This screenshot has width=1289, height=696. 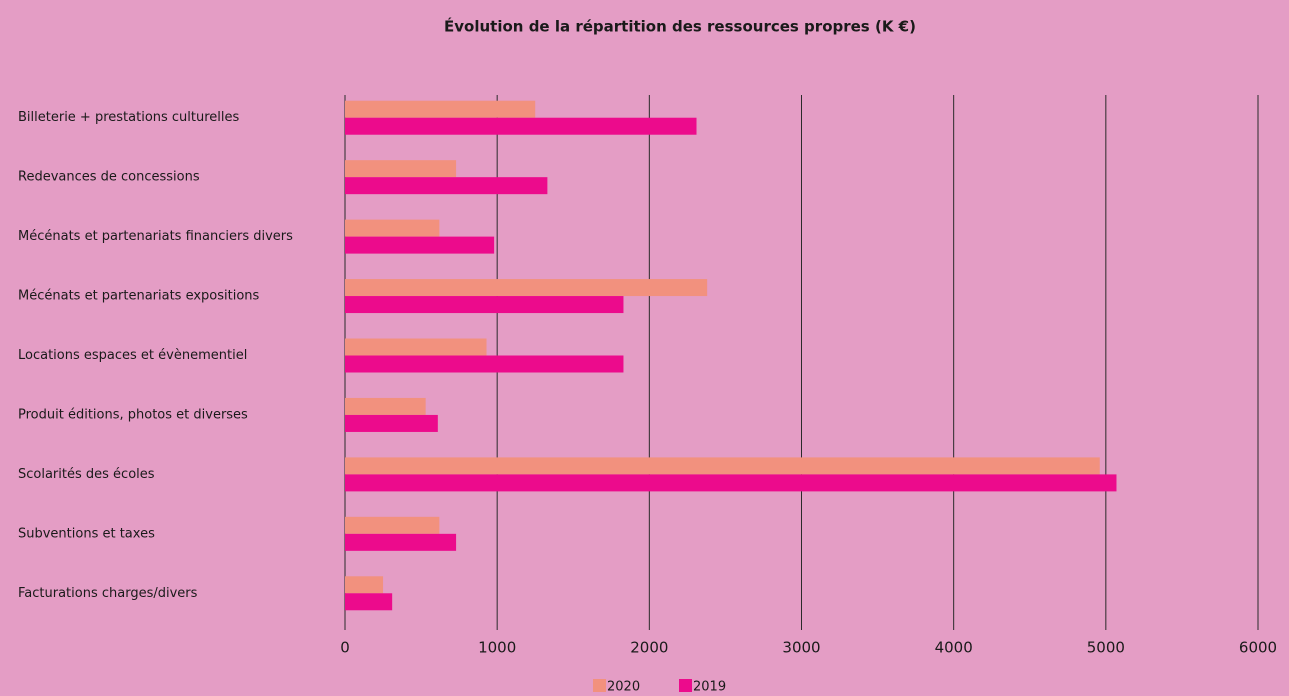 What do you see at coordinates (497, 648) in the screenshot?
I see `x-tick-label: 1000` at bounding box center [497, 648].